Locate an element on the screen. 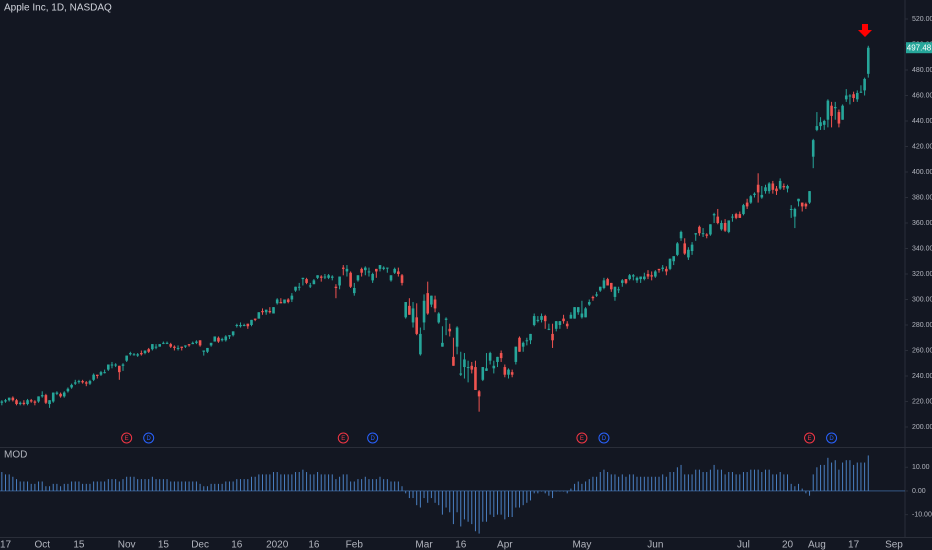 The height and width of the screenshot is (550, 932). x-tick-label: May is located at coordinates (581, 545).